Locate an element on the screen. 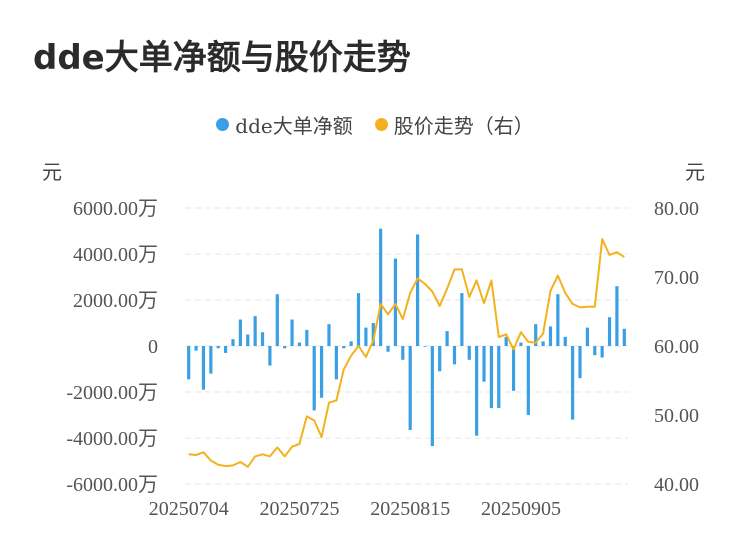 The width and height of the screenshot is (750, 558). right-tick-label: 70.00 is located at coordinates (676, 278).